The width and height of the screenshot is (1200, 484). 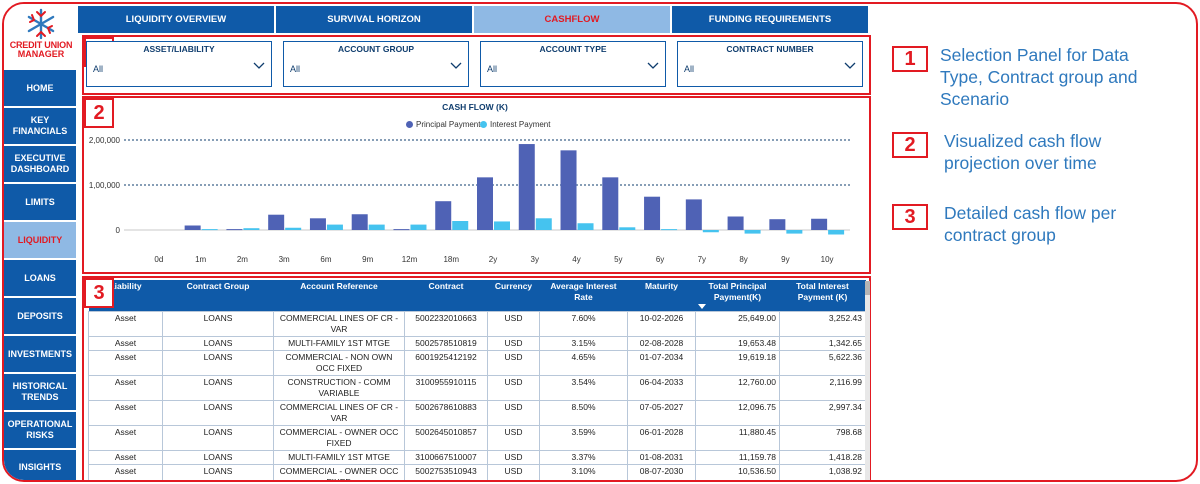 What do you see at coordinates (118, 230) in the screenshot?
I see `y-tick-label: 0` at bounding box center [118, 230].